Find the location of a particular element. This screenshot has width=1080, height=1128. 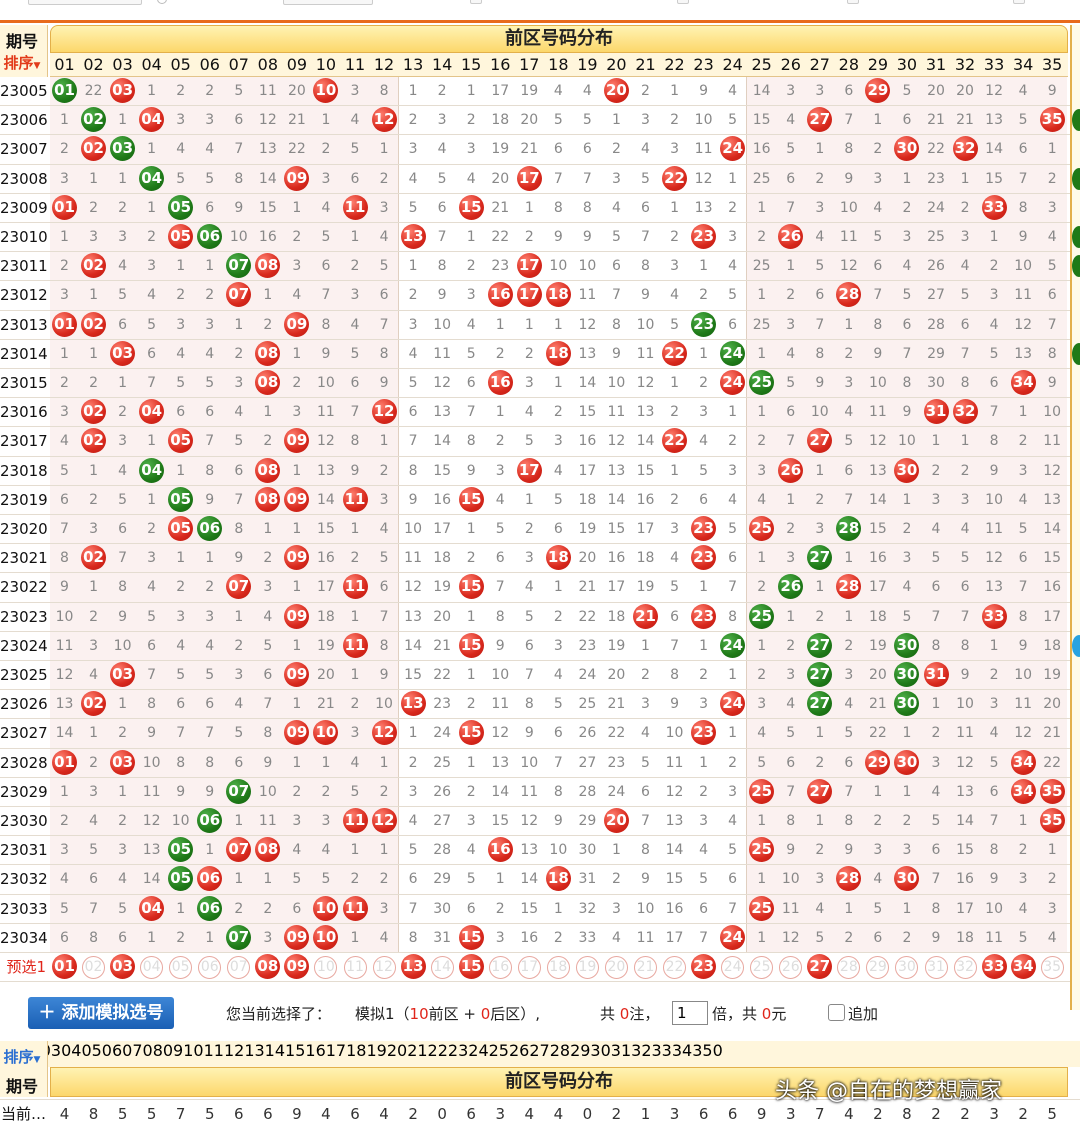

preselect-ball-selected: 03 is located at coordinates (123, 966).